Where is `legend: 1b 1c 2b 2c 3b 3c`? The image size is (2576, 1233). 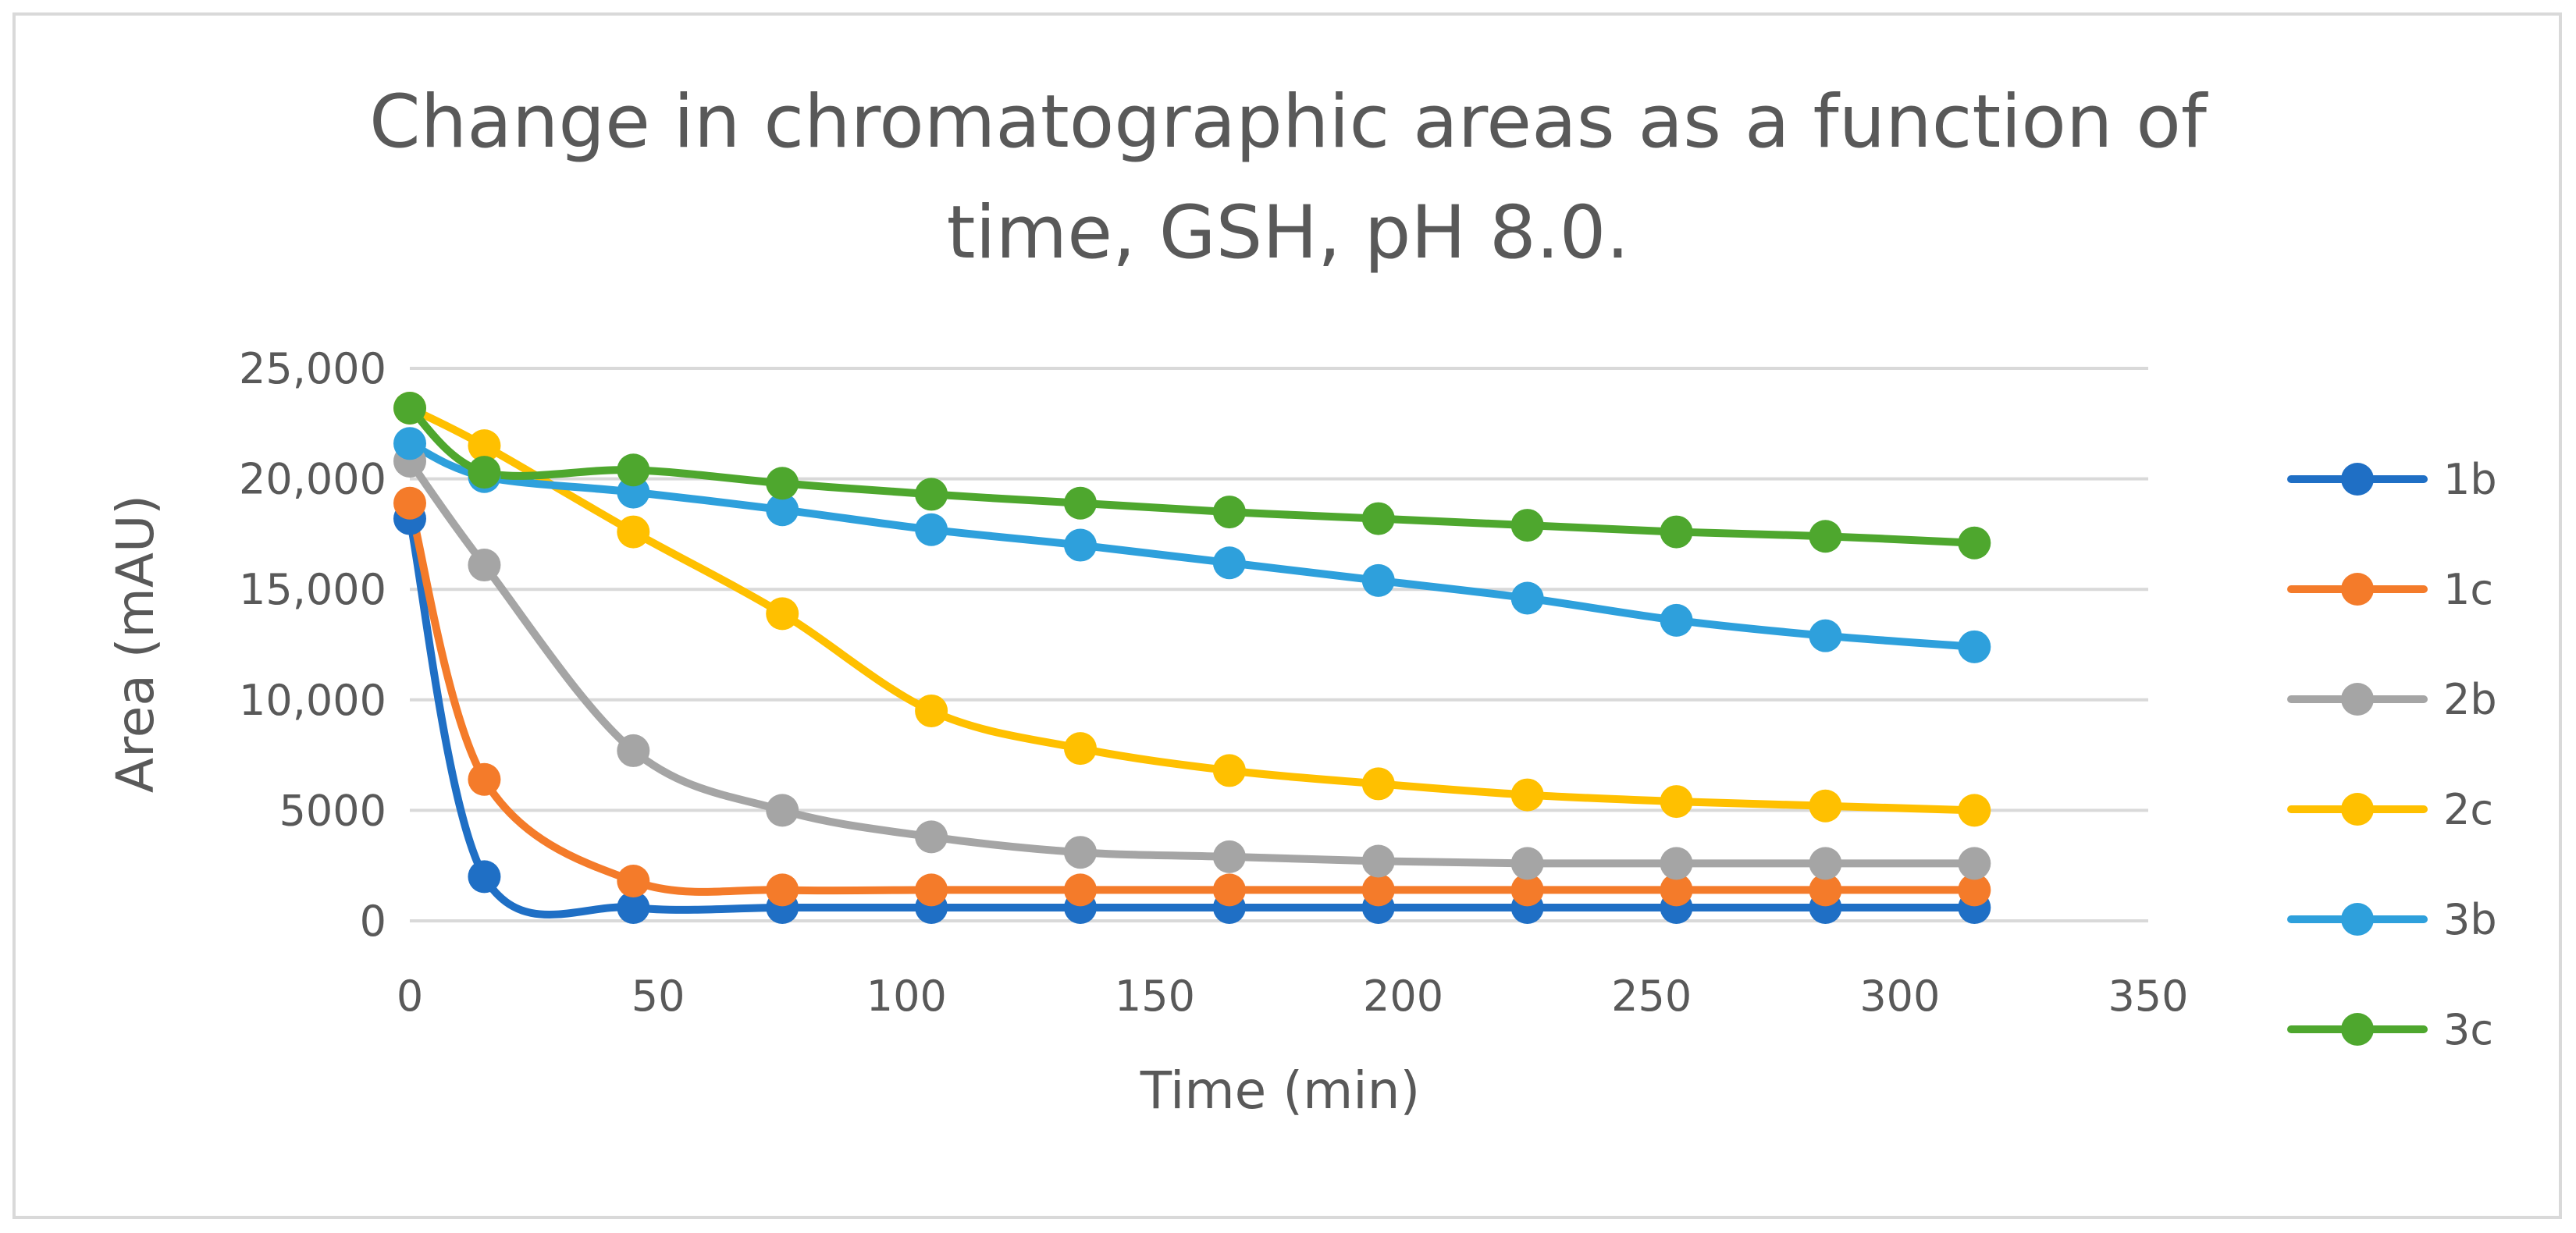 legend: 1b 1c 2b 2c 3b 3c is located at coordinates (2392, 755).